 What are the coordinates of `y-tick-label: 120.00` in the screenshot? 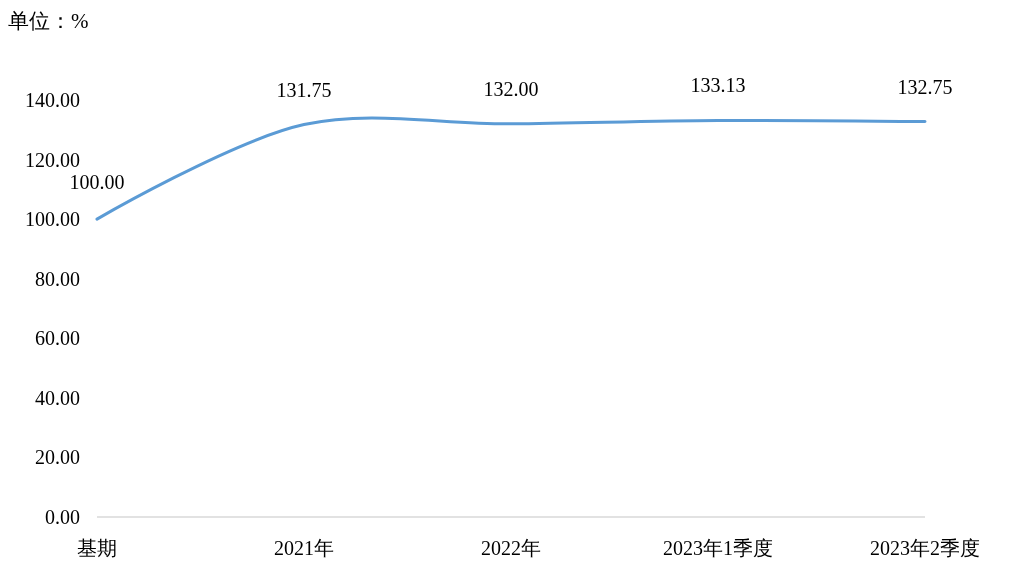 It's located at (52, 159).